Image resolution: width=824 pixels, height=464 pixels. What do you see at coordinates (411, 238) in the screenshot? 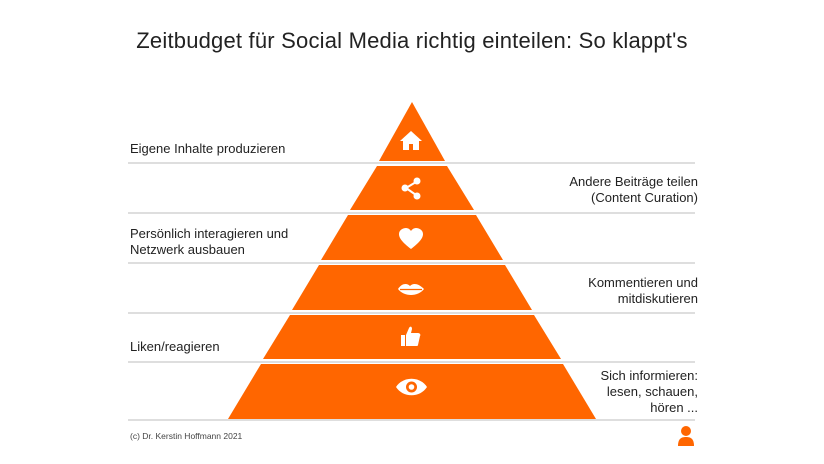
I see `heart-icon` at bounding box center [411, 238].